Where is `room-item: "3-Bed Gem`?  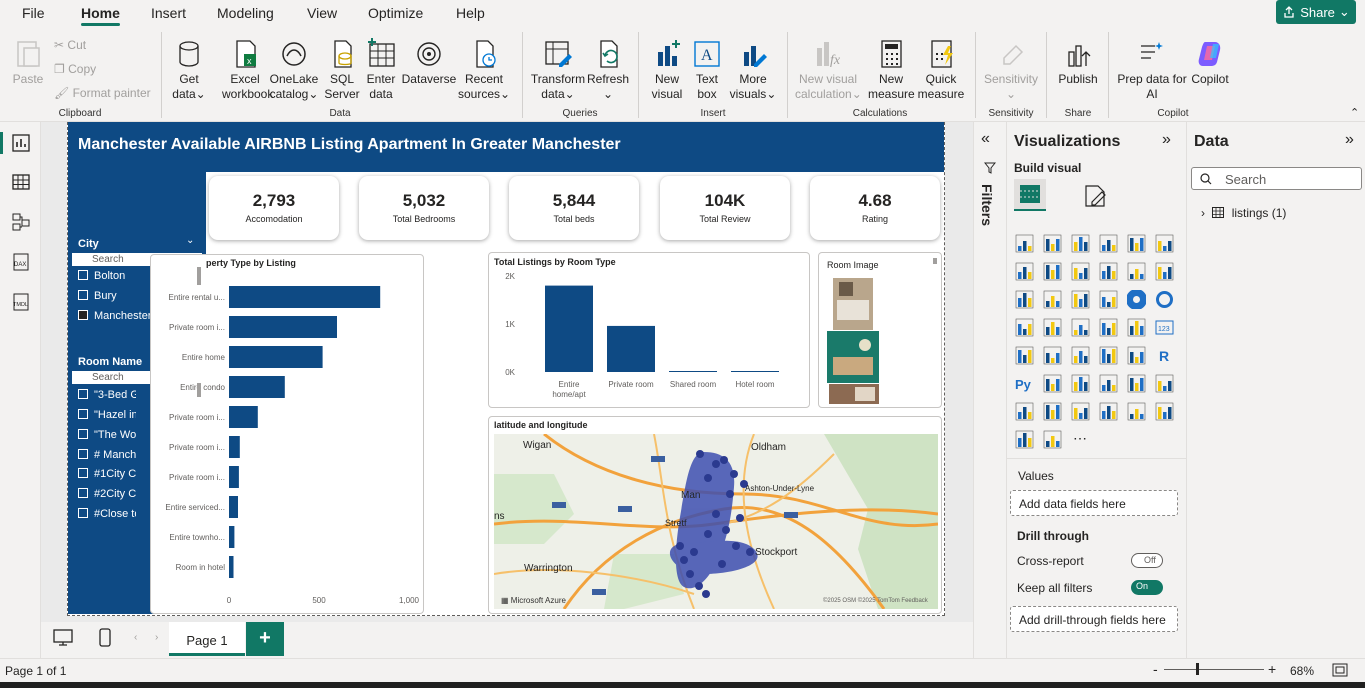
room-item: "3-Bed Gem is located at coordinates (107, 395).